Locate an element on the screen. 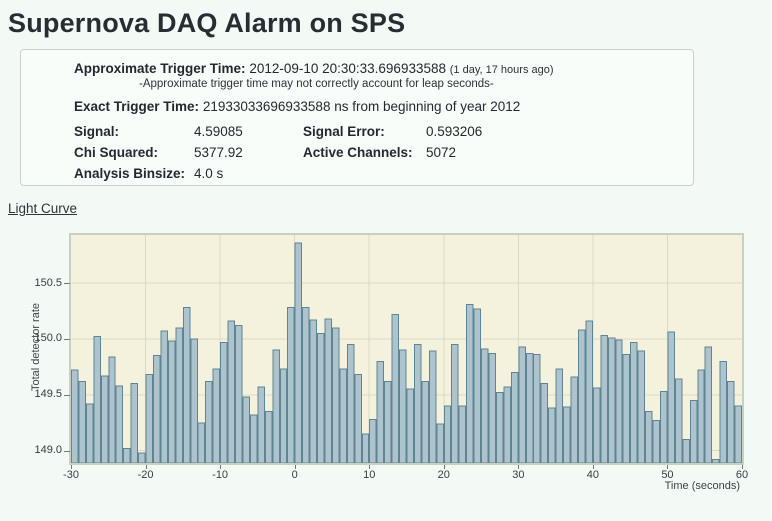  active-channels-label: Active Channels: is located at coordinates (358, 152).